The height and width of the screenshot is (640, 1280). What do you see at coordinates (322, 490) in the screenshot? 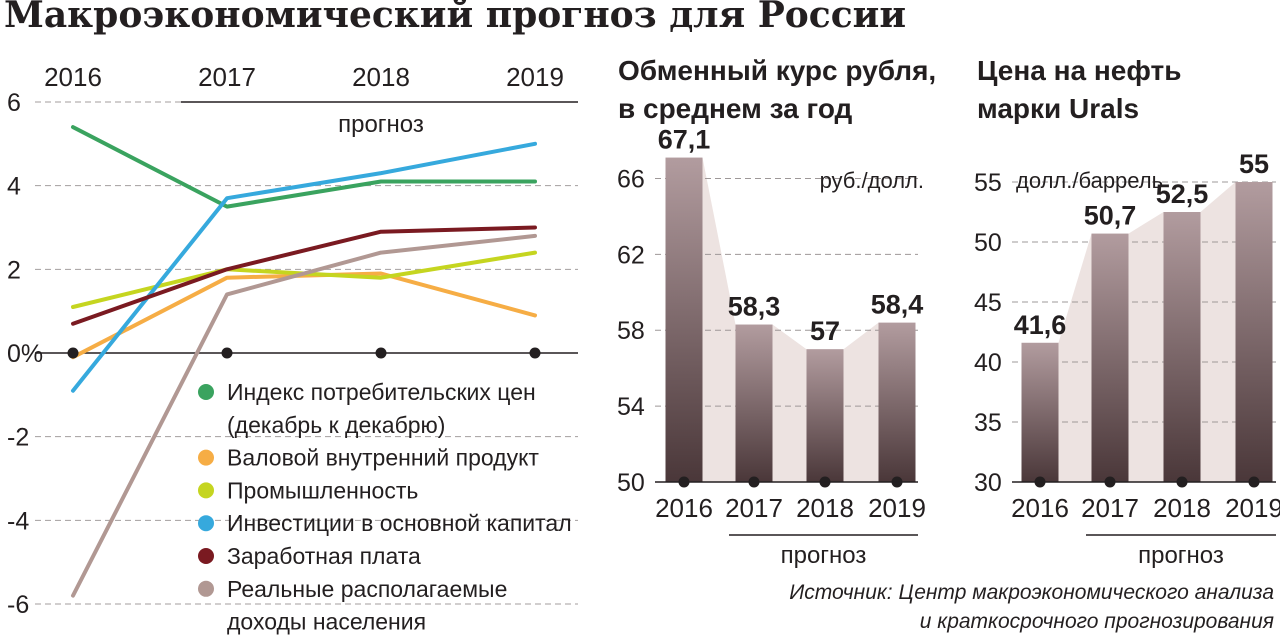
I see `legend-entry: Промышленность` at bounding box center [322, 490].